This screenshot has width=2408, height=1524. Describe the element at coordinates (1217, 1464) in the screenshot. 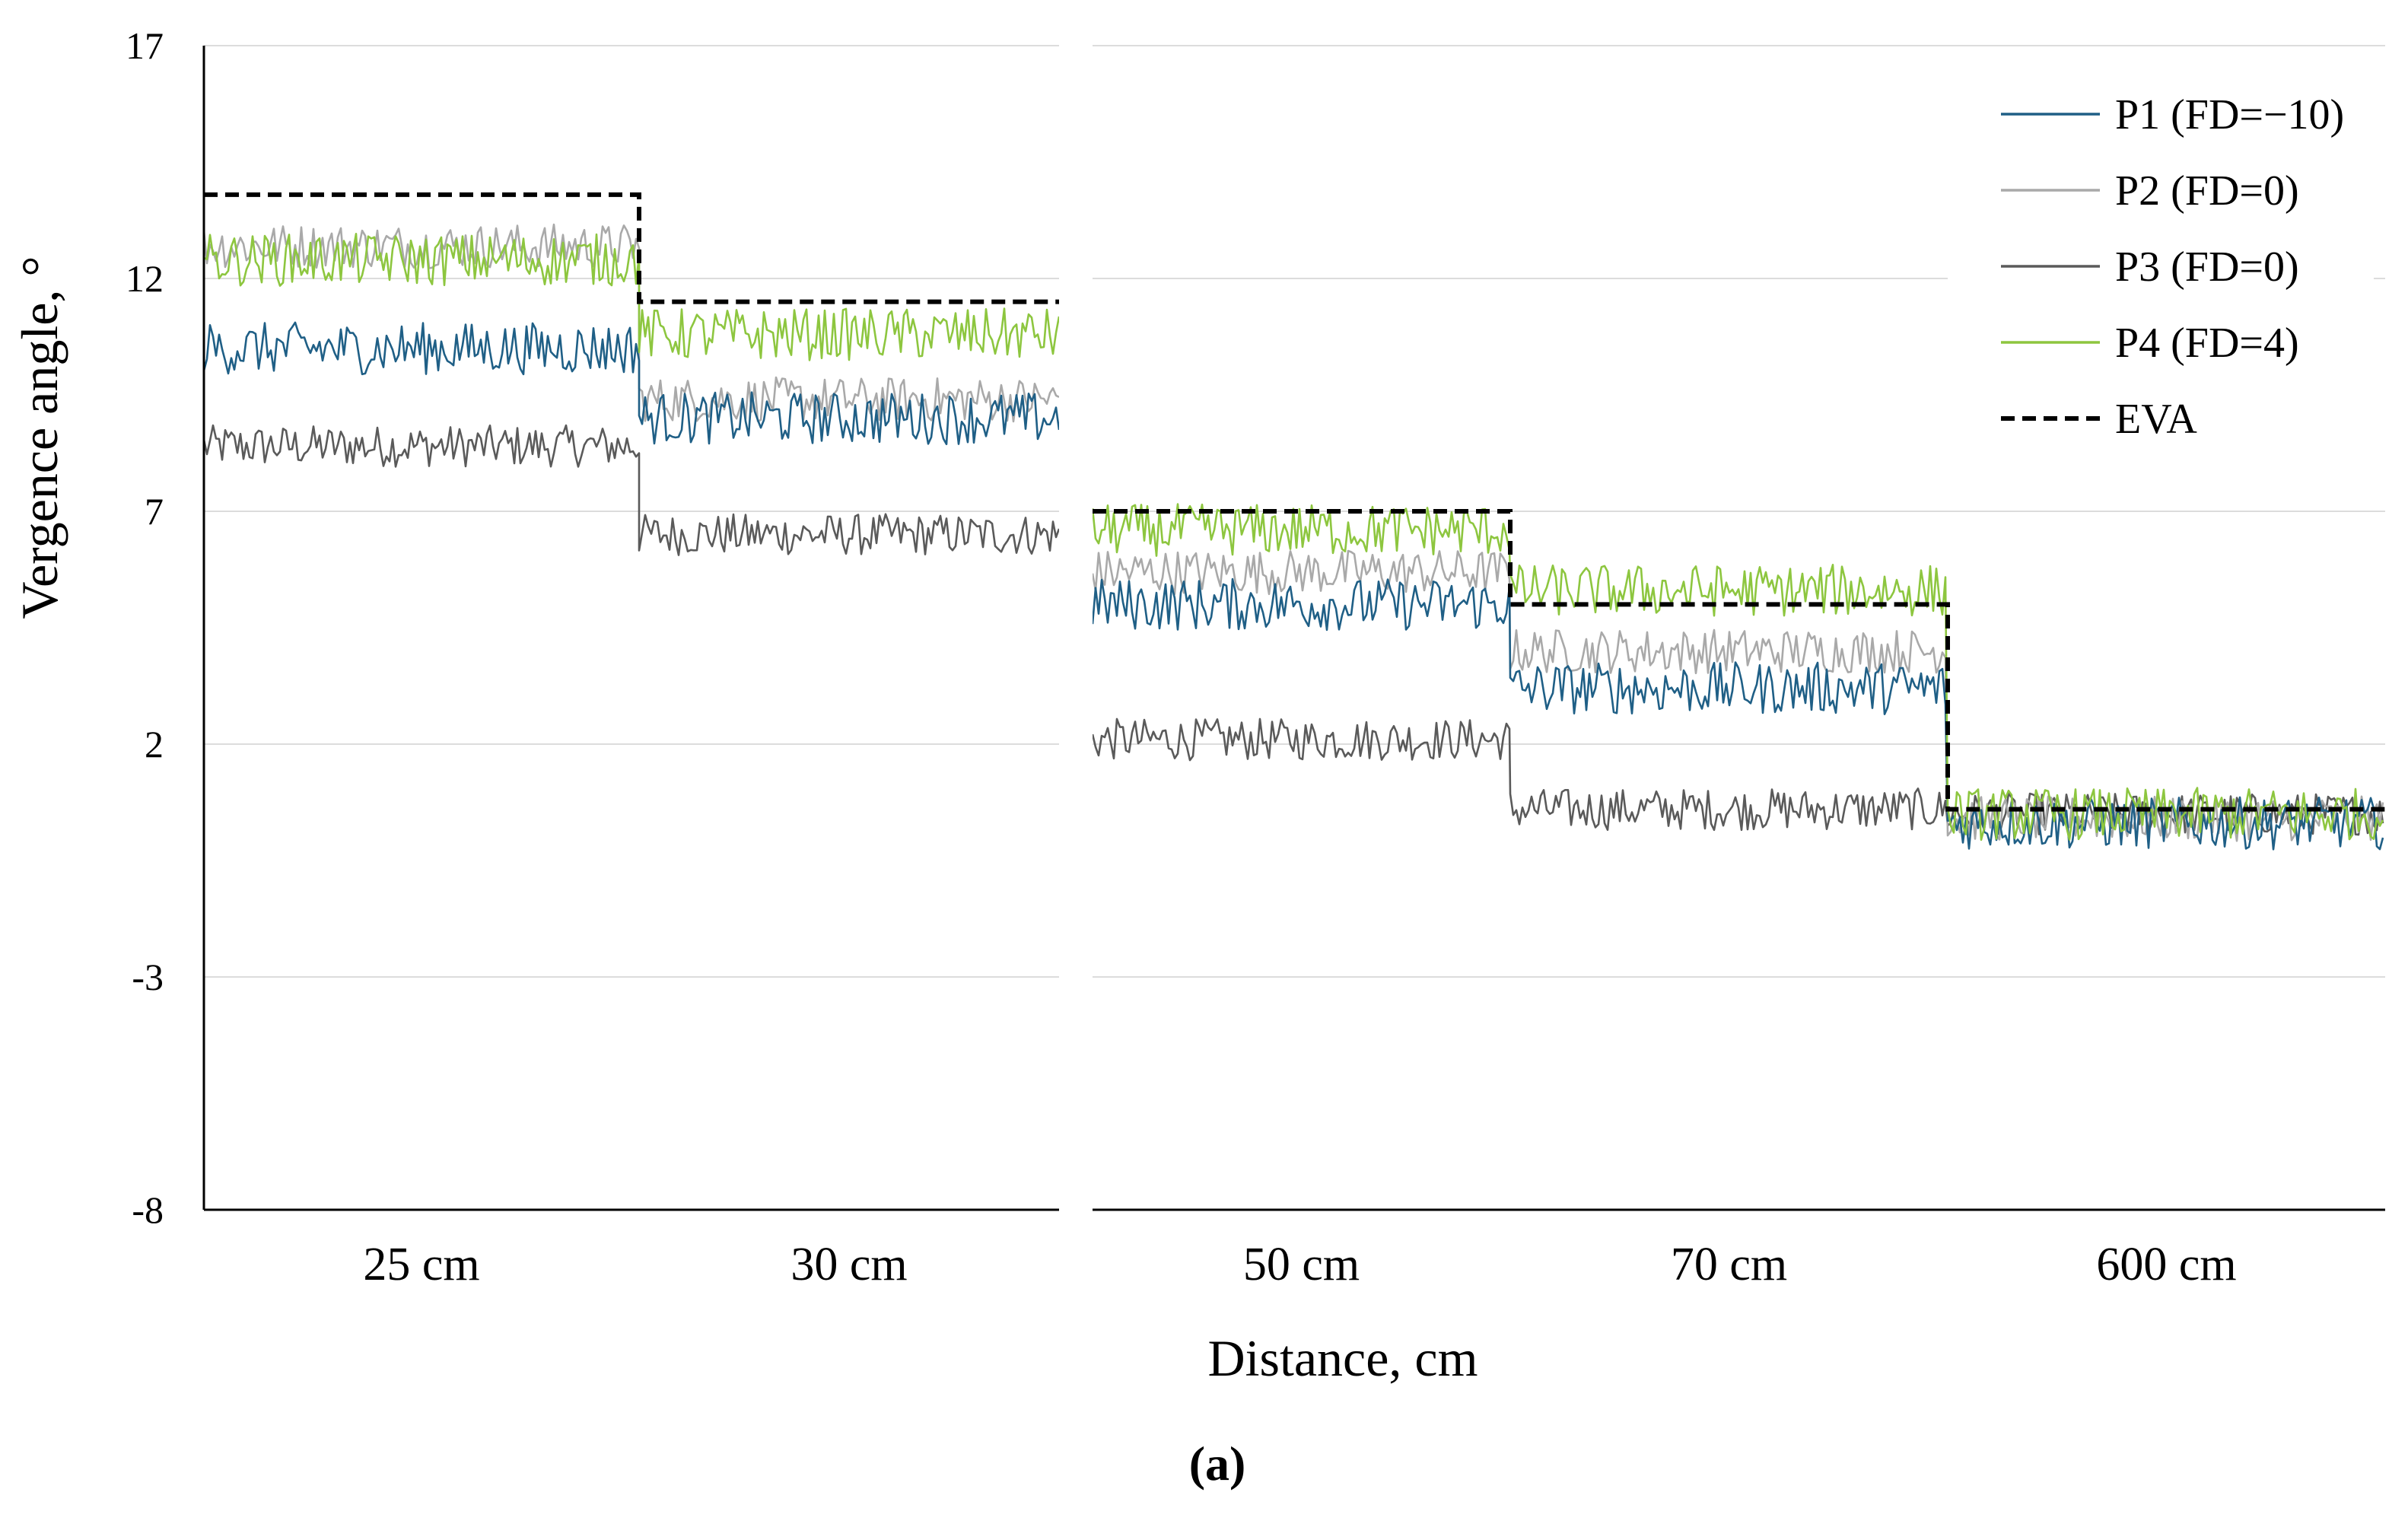

I see `figure-caption: (a)` at that location.